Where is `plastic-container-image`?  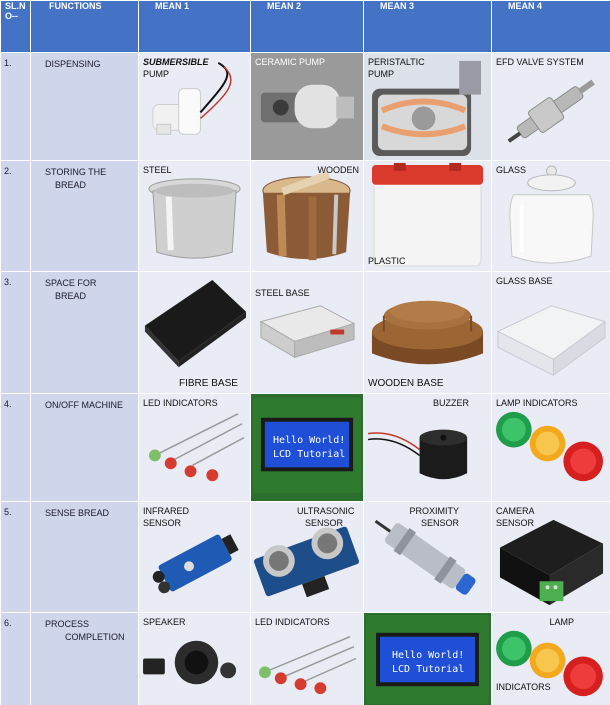 plastic-container-image is located at coordinates (428, 216).